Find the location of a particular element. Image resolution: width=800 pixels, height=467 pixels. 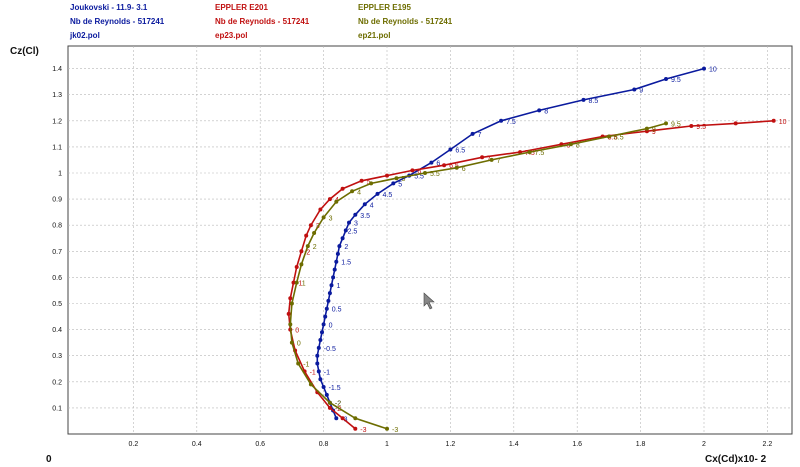

y-tick-label: 1.1 is located at coordinates (57, 147).